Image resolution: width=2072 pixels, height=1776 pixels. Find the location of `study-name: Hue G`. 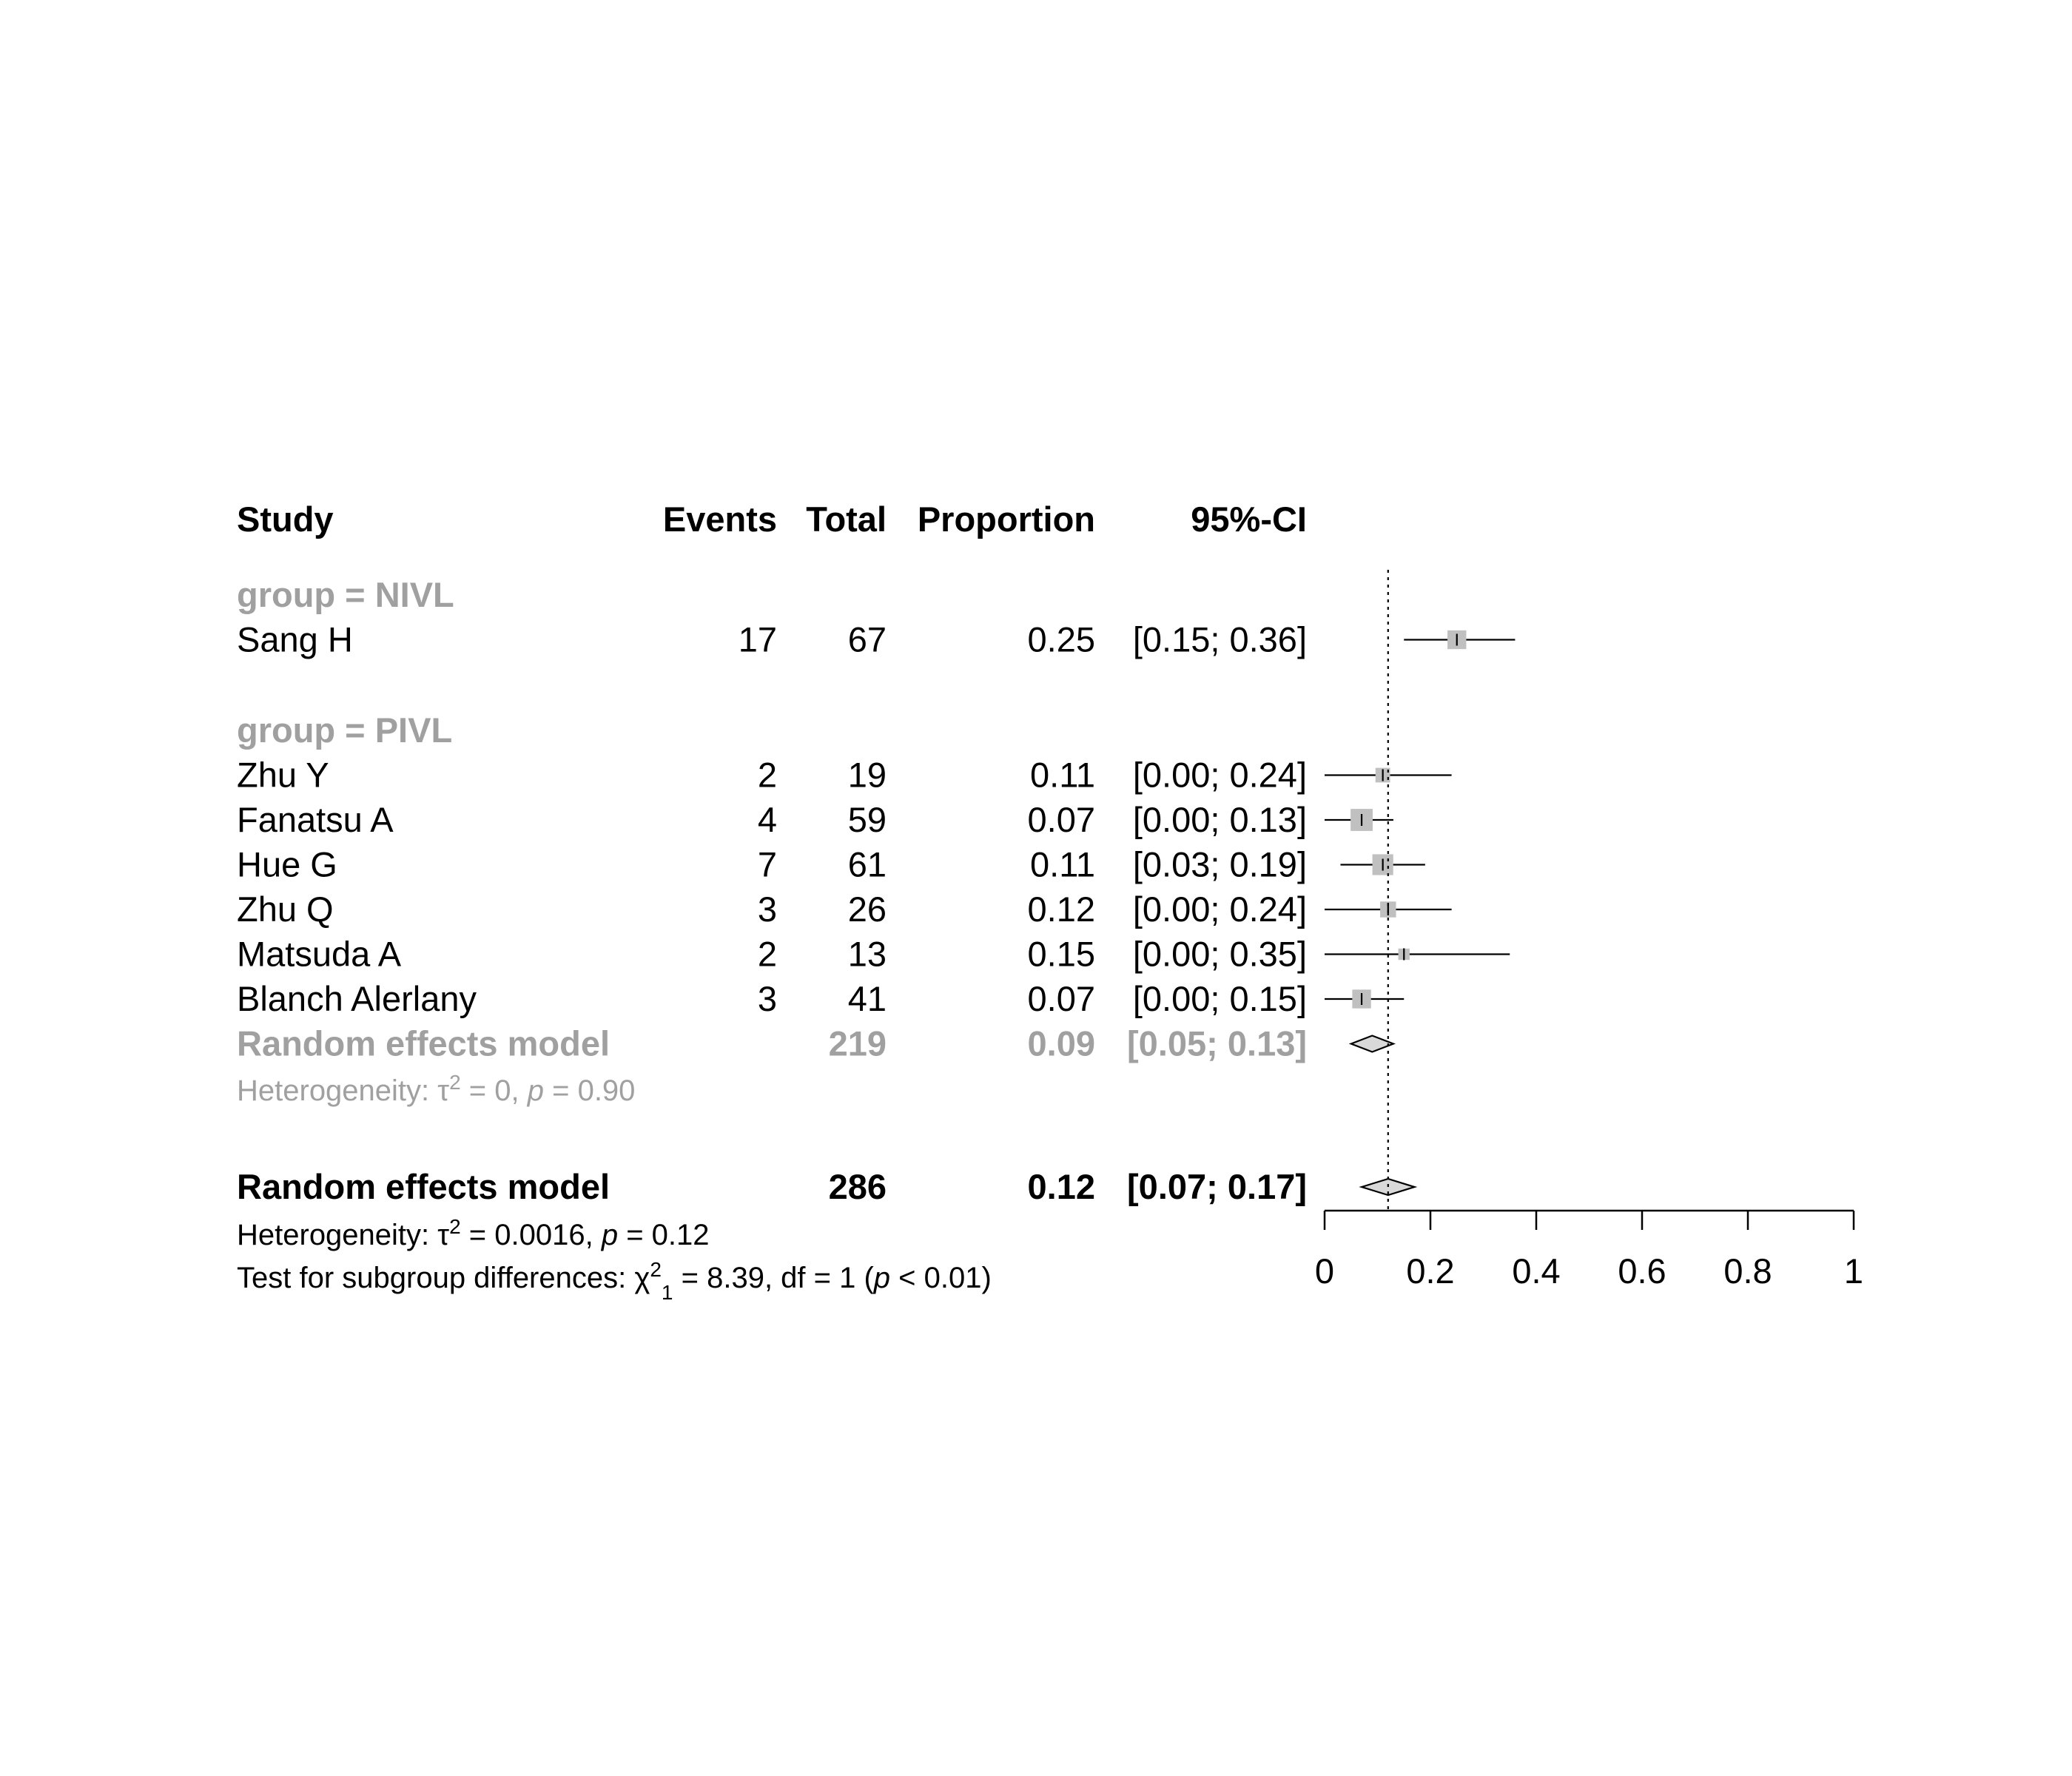

study-name: Hue G is located at coordinates (287, 864).